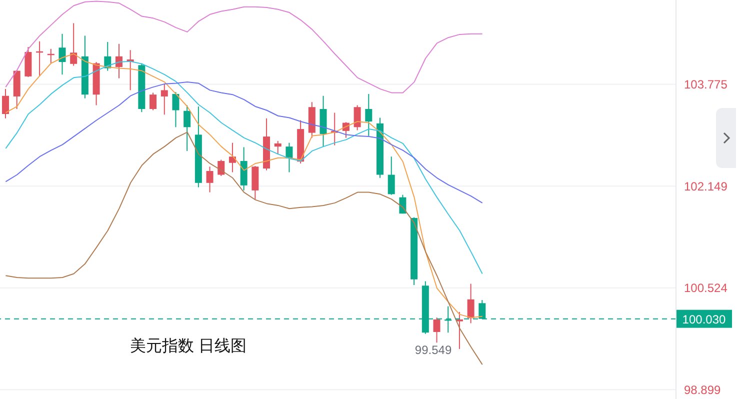 The image size is (738, 399). What do you see at coordinates (704, 319) in the screenshot?
I see `ref-line-label: 100.030` at bounding box center [704, 319].